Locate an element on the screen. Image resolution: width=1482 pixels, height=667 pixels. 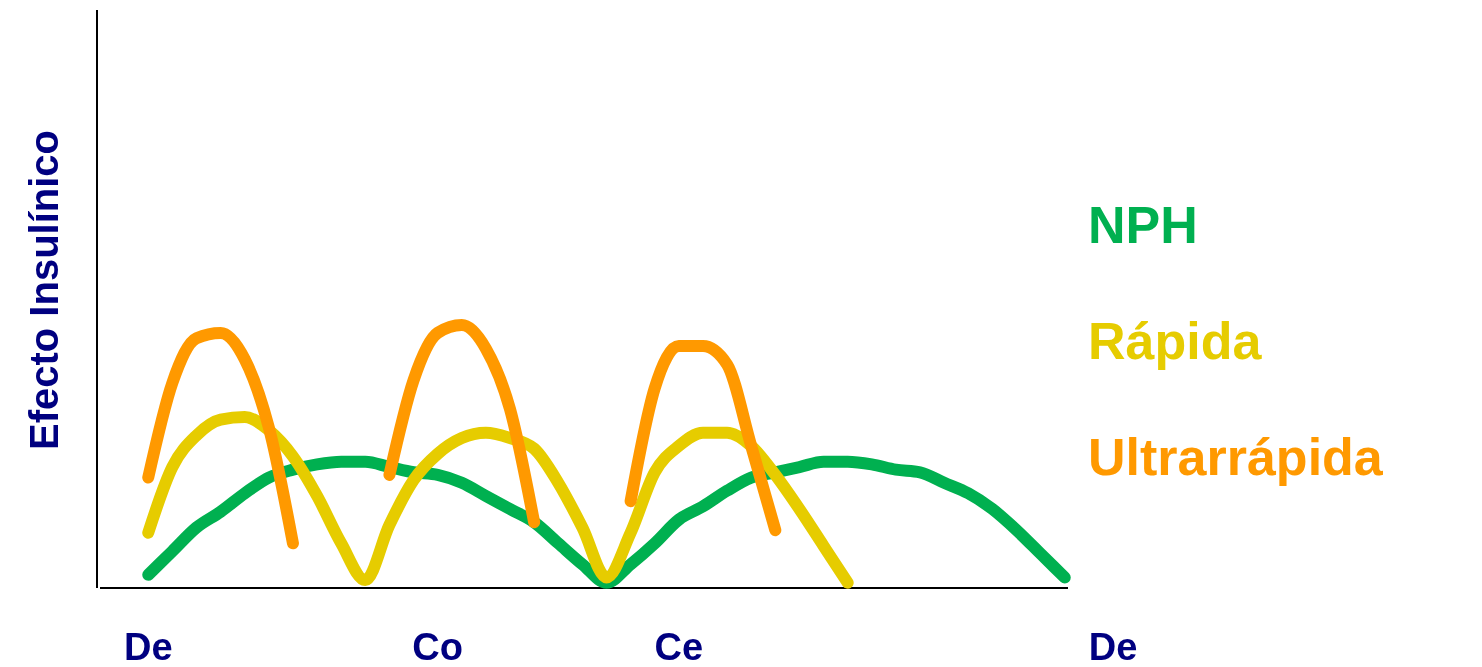
text: Rápida is located at coordinates (1175, 341).